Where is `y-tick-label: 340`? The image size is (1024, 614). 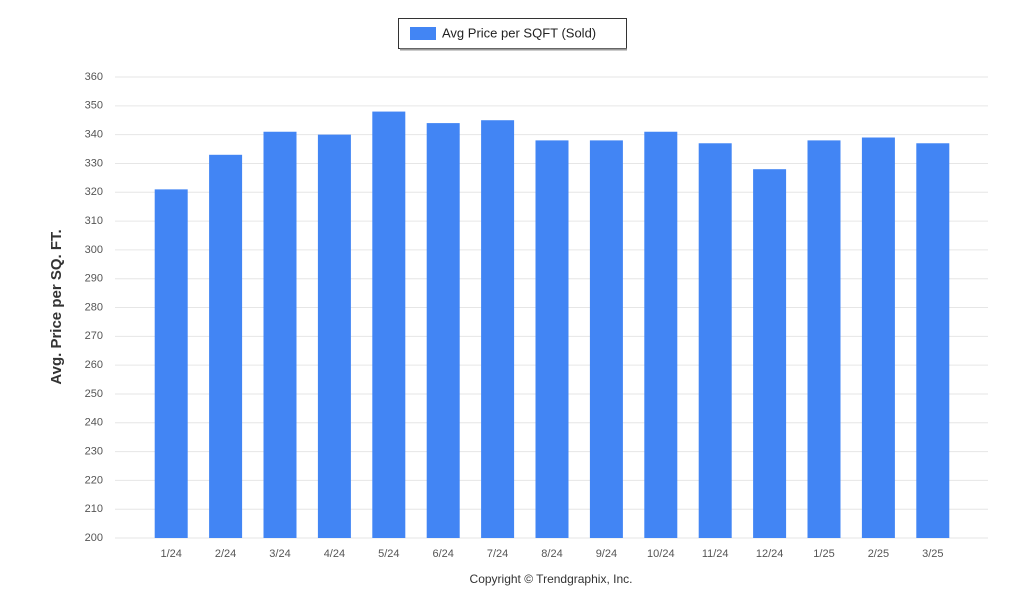
y-tick-label: 340 is located at coordinates (94, 135).